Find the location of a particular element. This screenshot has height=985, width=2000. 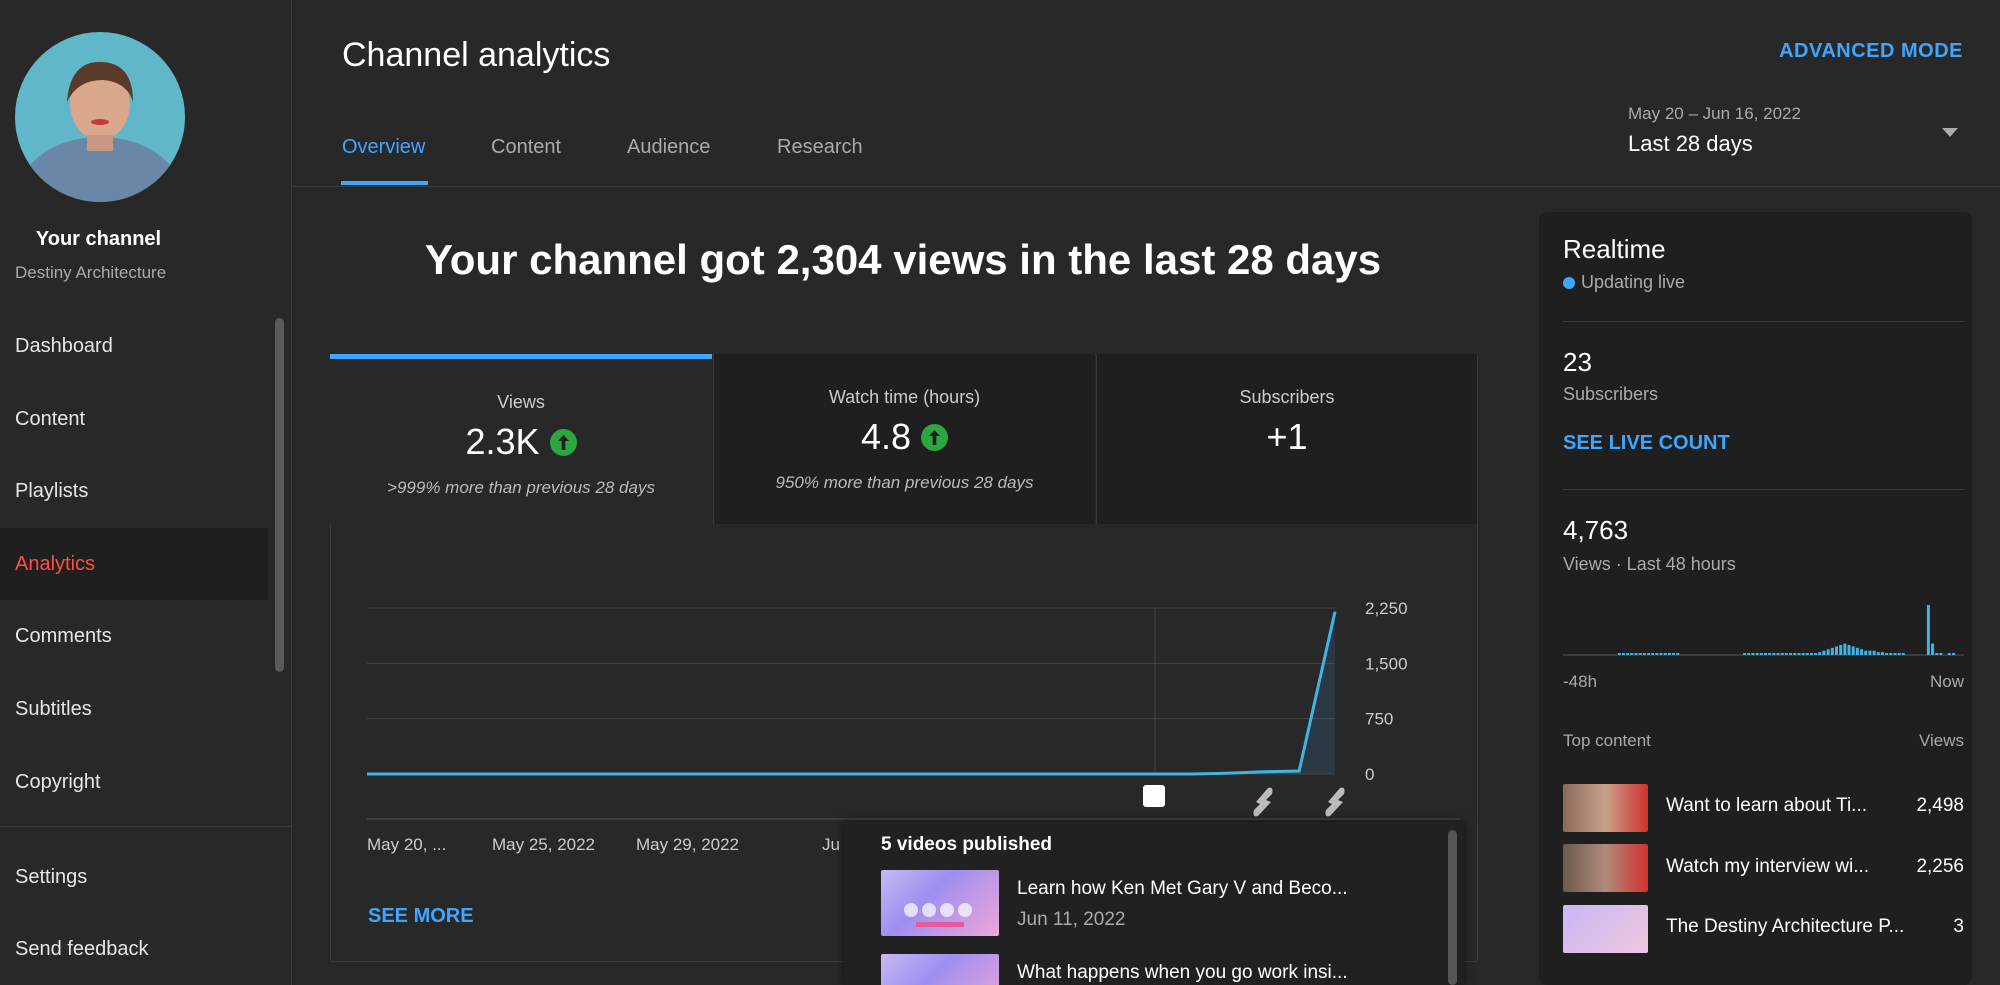

sidebar-item-analytics: Analytics is located at coordinates (134, 564).